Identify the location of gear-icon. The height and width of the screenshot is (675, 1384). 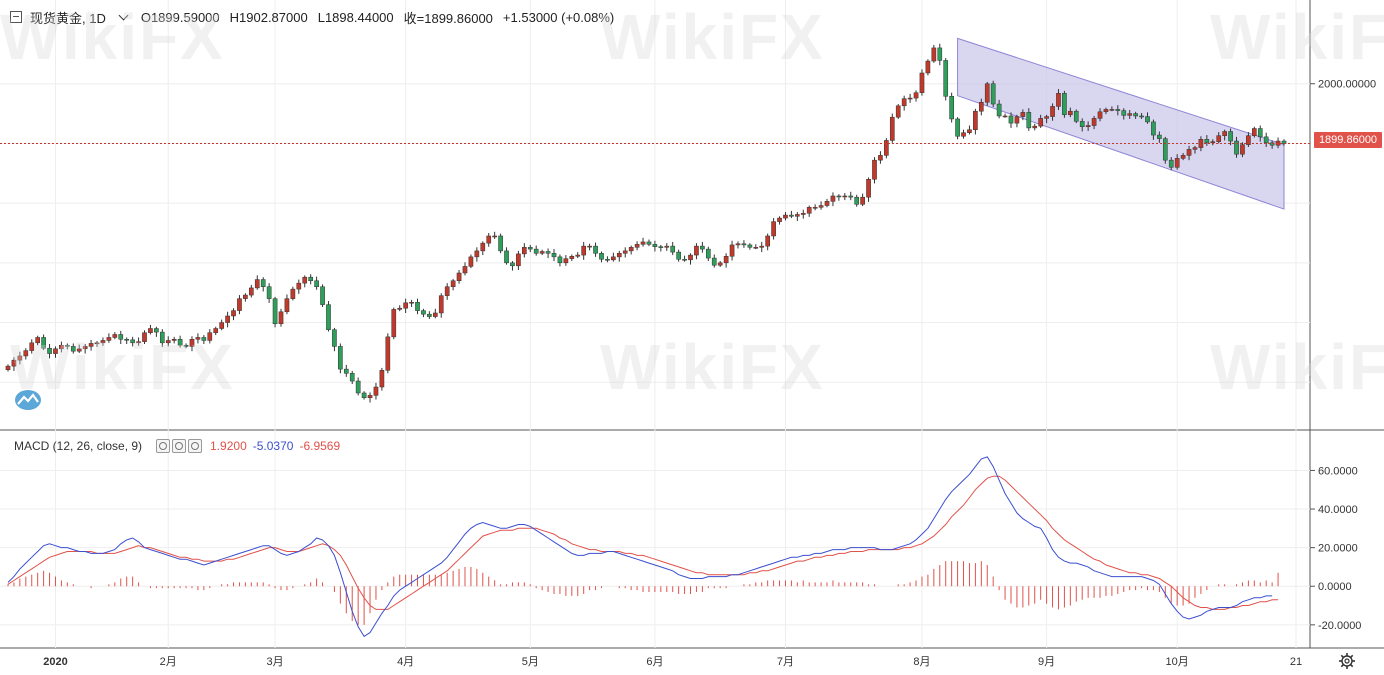
(1347, 661).